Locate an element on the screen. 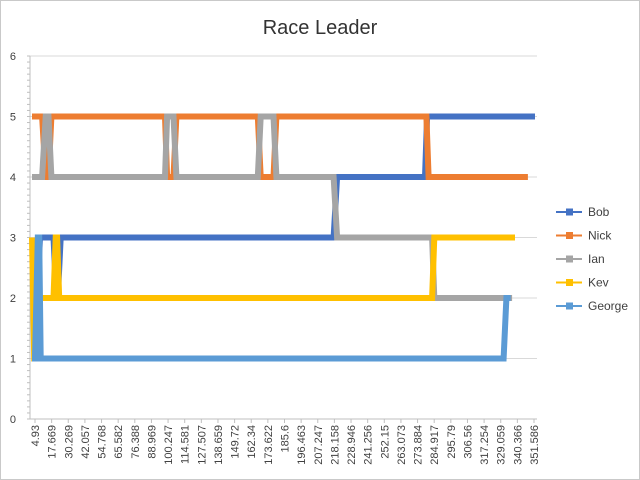 Image resolution: width=640 pixels, height=480 pixels. x-tick-label: 263.073 is located at coordinates (402, 445).